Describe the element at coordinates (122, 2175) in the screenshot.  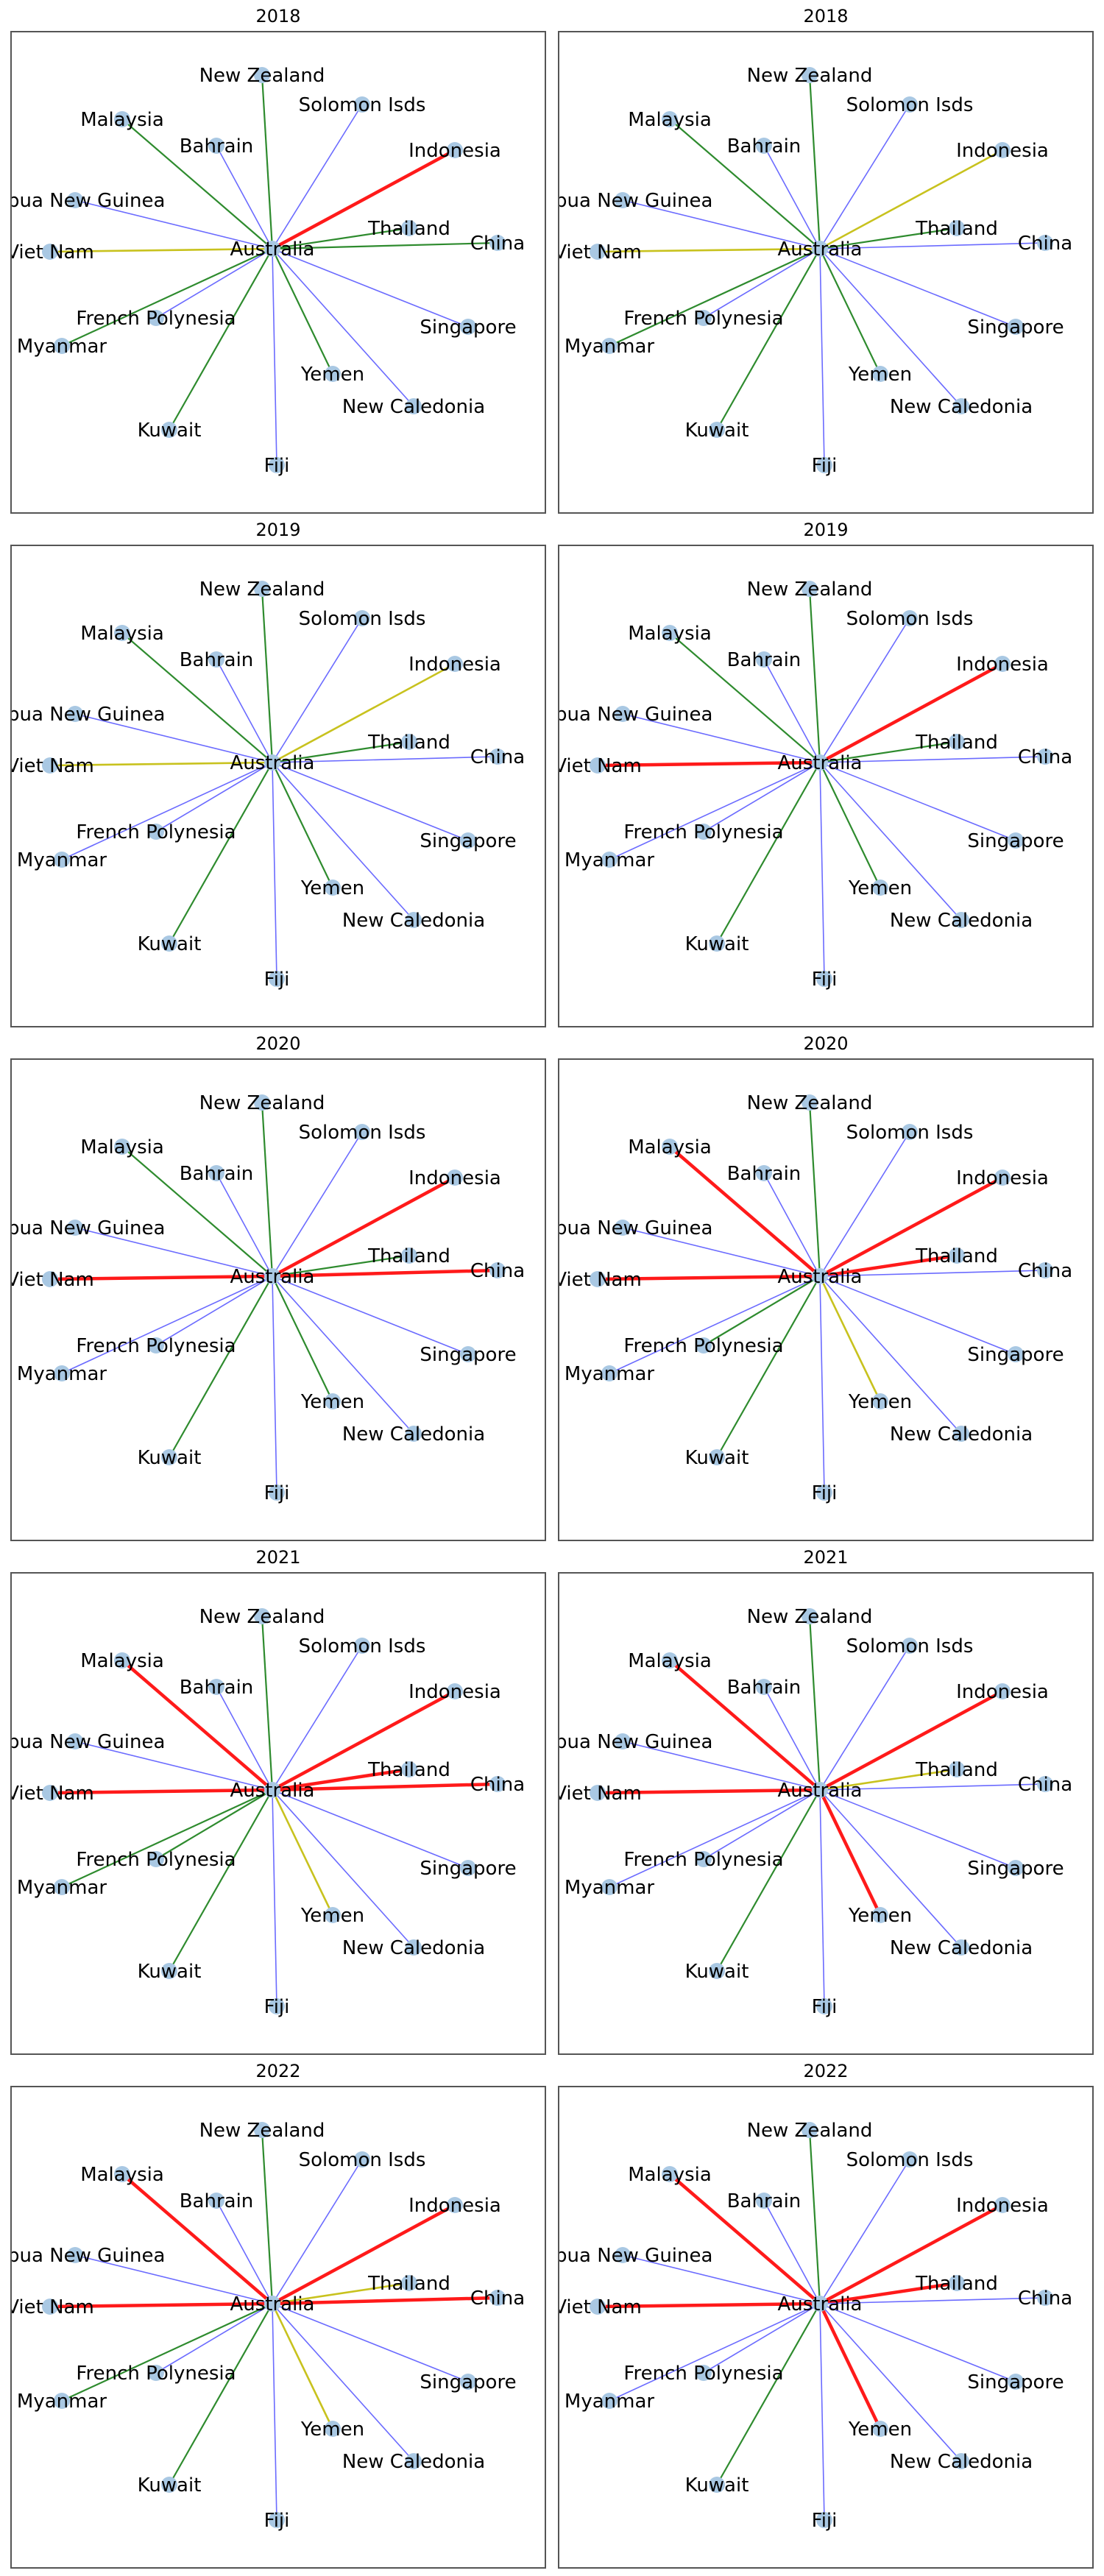
I see `label-malaysia: Malaysia` at that location.